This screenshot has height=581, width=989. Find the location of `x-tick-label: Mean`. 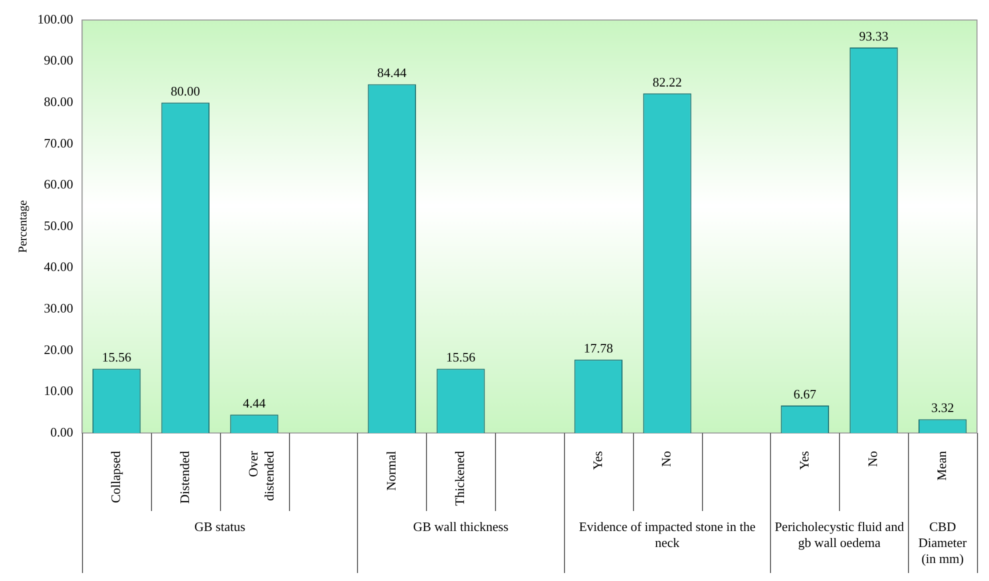

x-tick-label: Mean is located at coordinates (942, 465).